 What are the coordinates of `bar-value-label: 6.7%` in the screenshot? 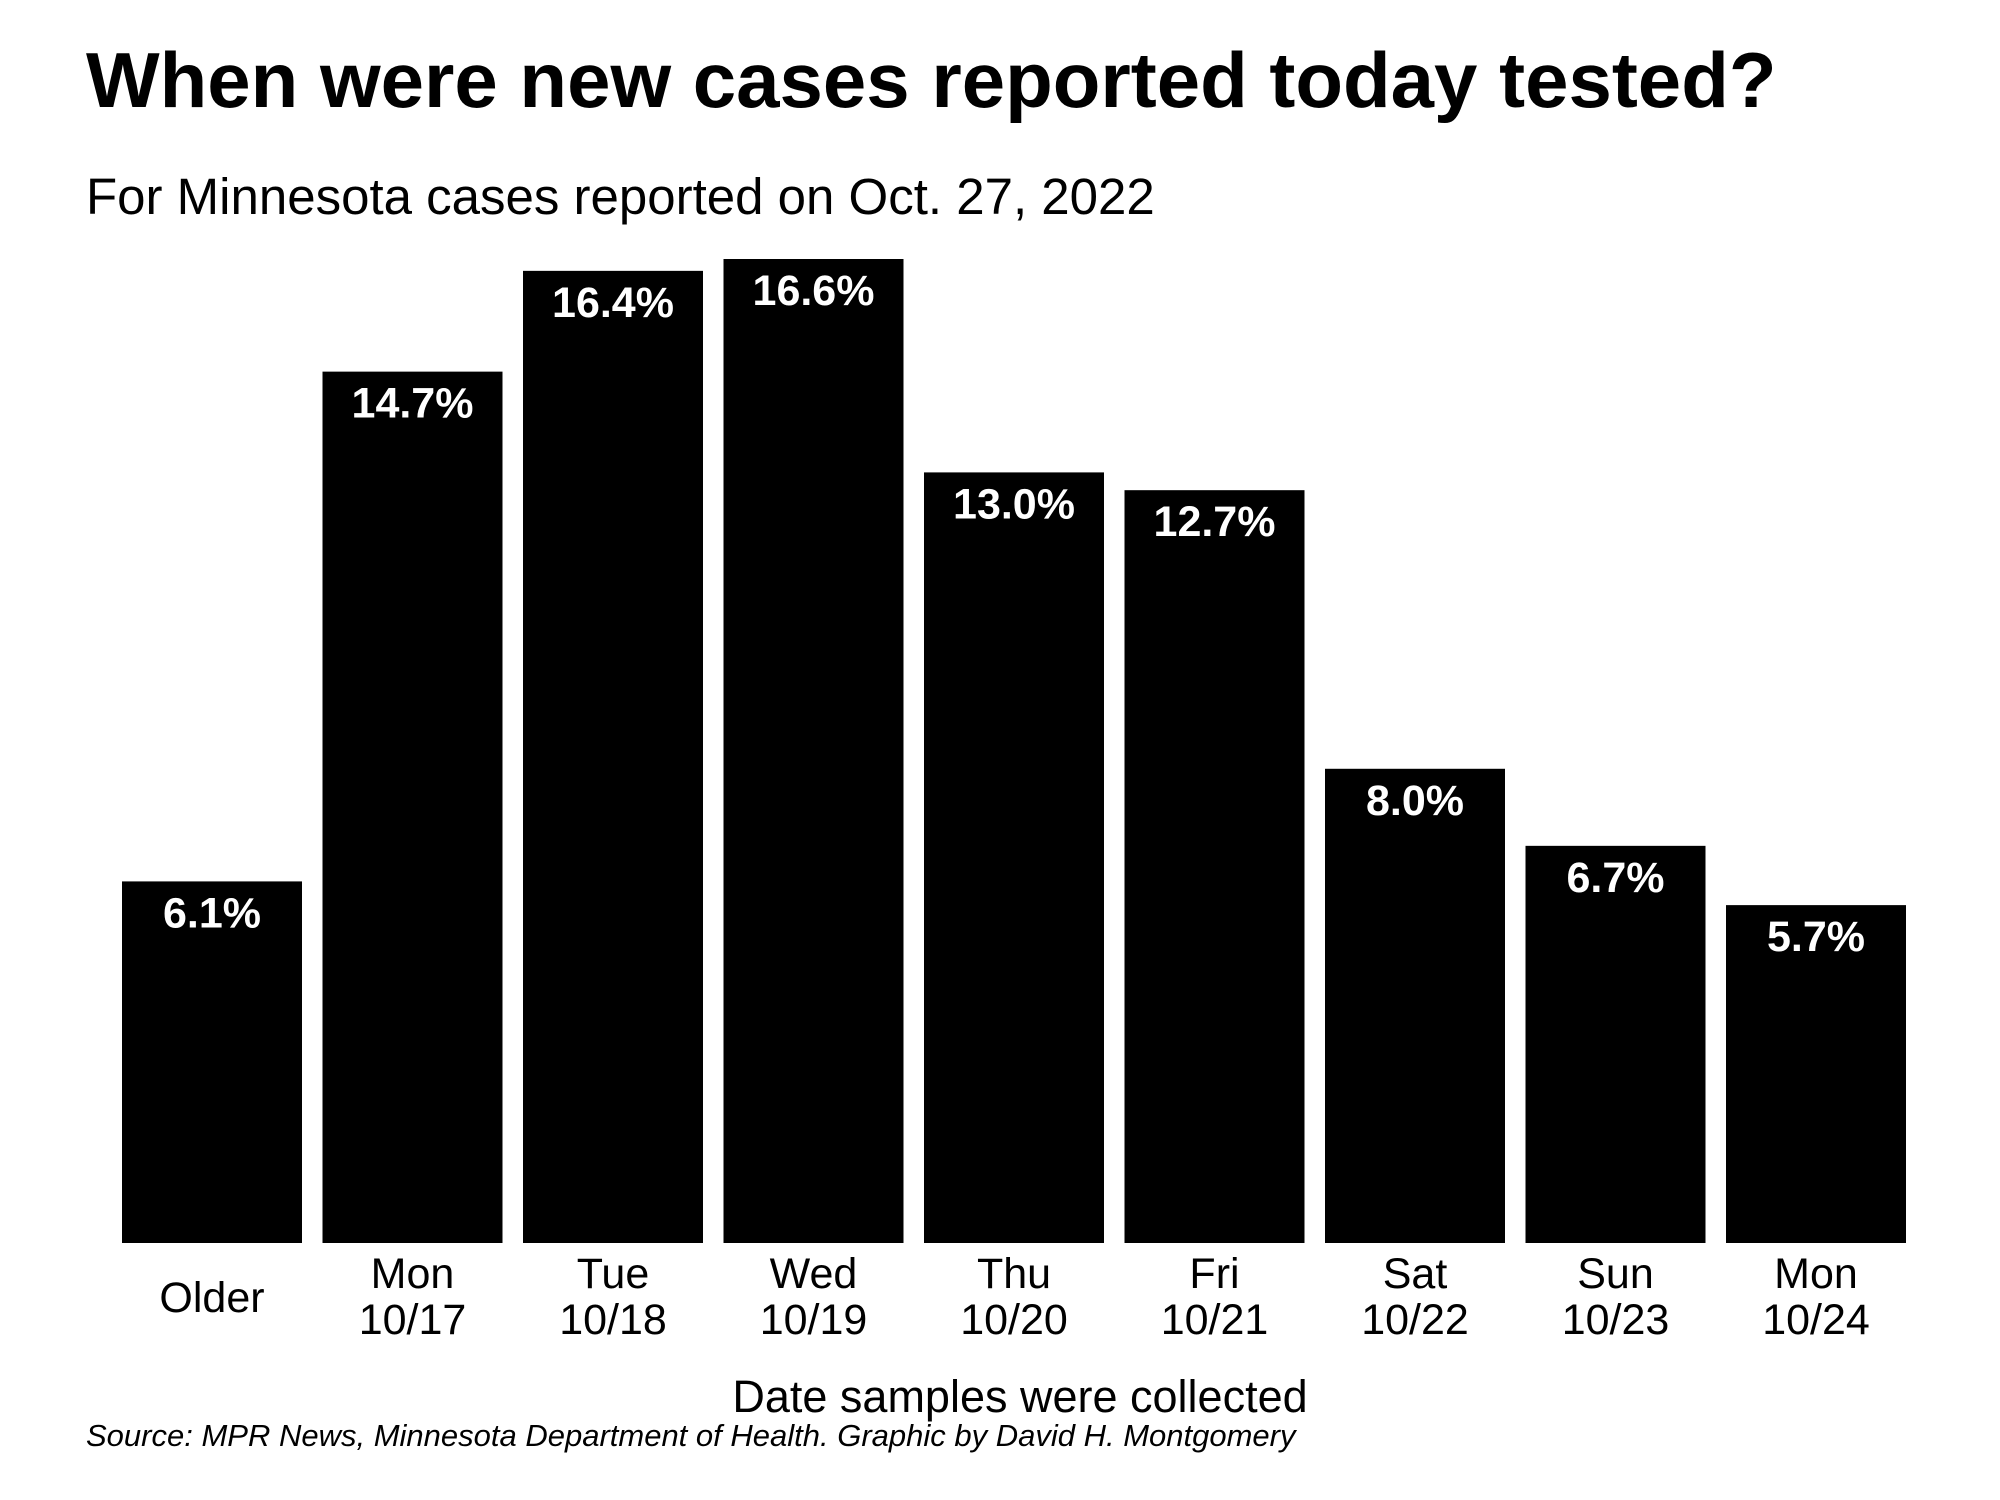 It's located at (1615, 878).